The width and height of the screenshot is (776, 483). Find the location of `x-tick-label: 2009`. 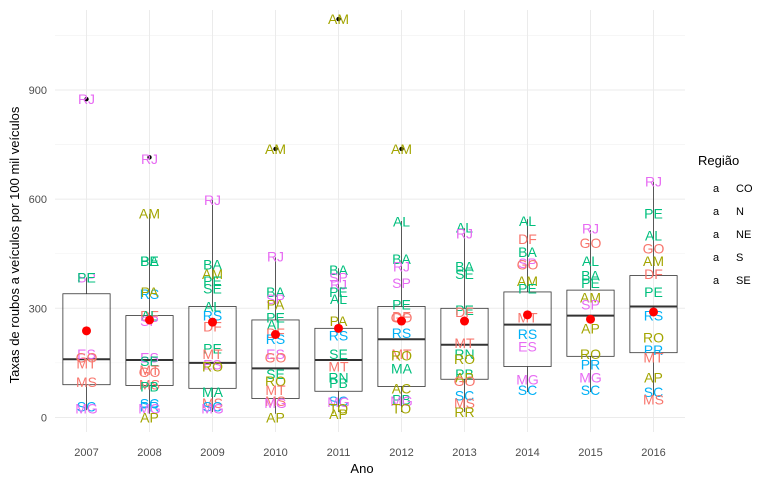

x-tick-label: 2009 is located at coordinates (212, 453).